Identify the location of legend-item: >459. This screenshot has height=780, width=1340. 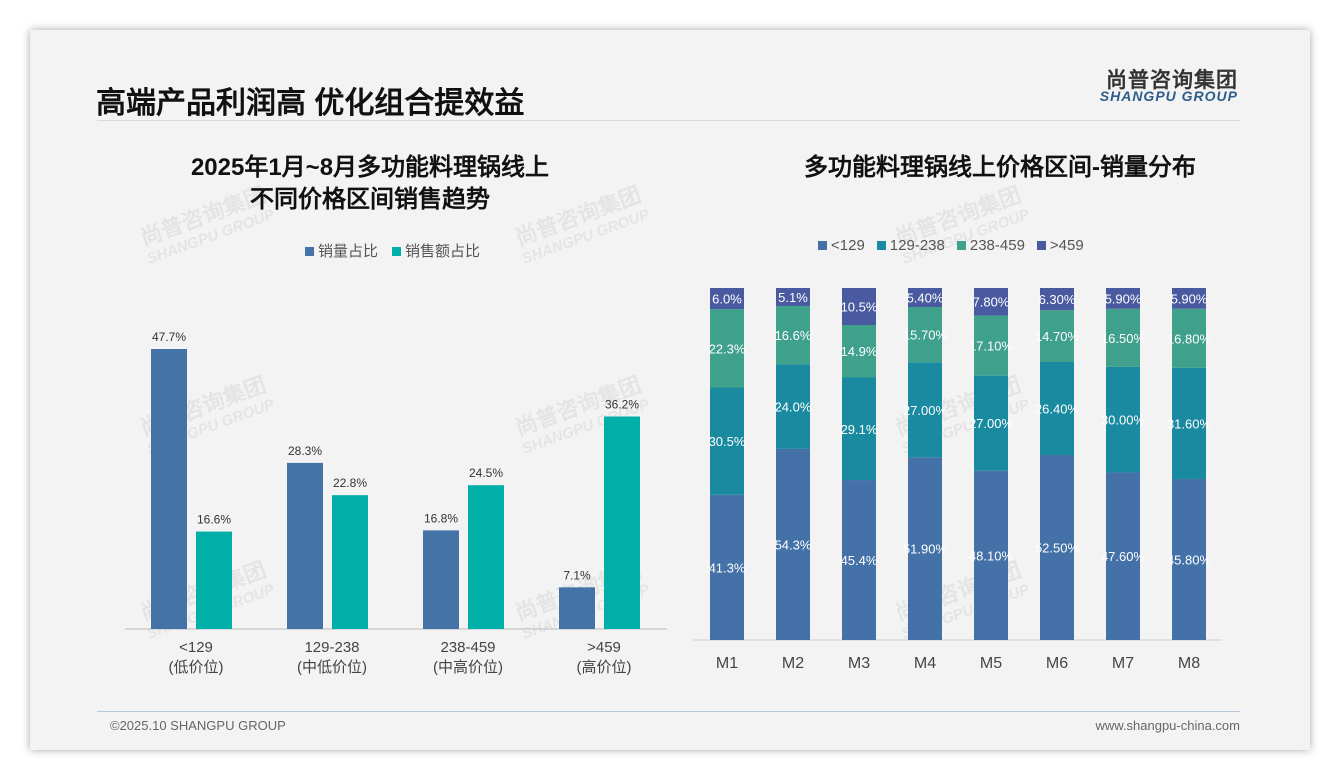
(1060, 245).